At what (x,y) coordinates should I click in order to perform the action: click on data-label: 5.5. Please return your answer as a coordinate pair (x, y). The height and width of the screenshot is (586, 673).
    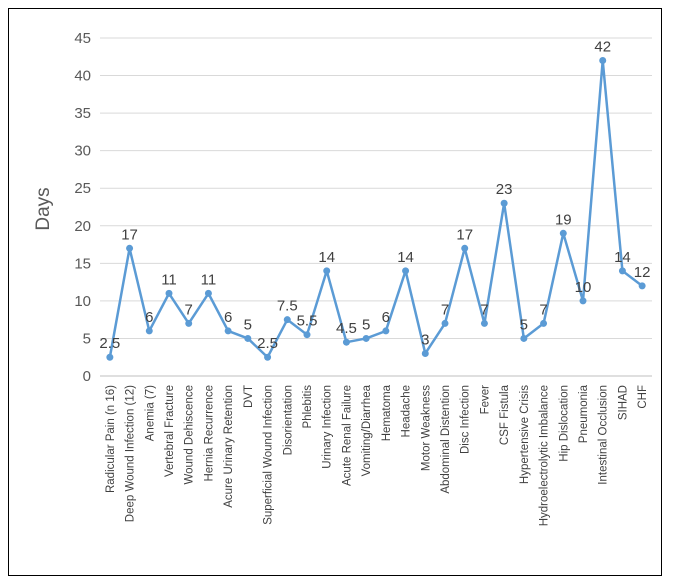
    Looking at the image, I should click on (307, 321).